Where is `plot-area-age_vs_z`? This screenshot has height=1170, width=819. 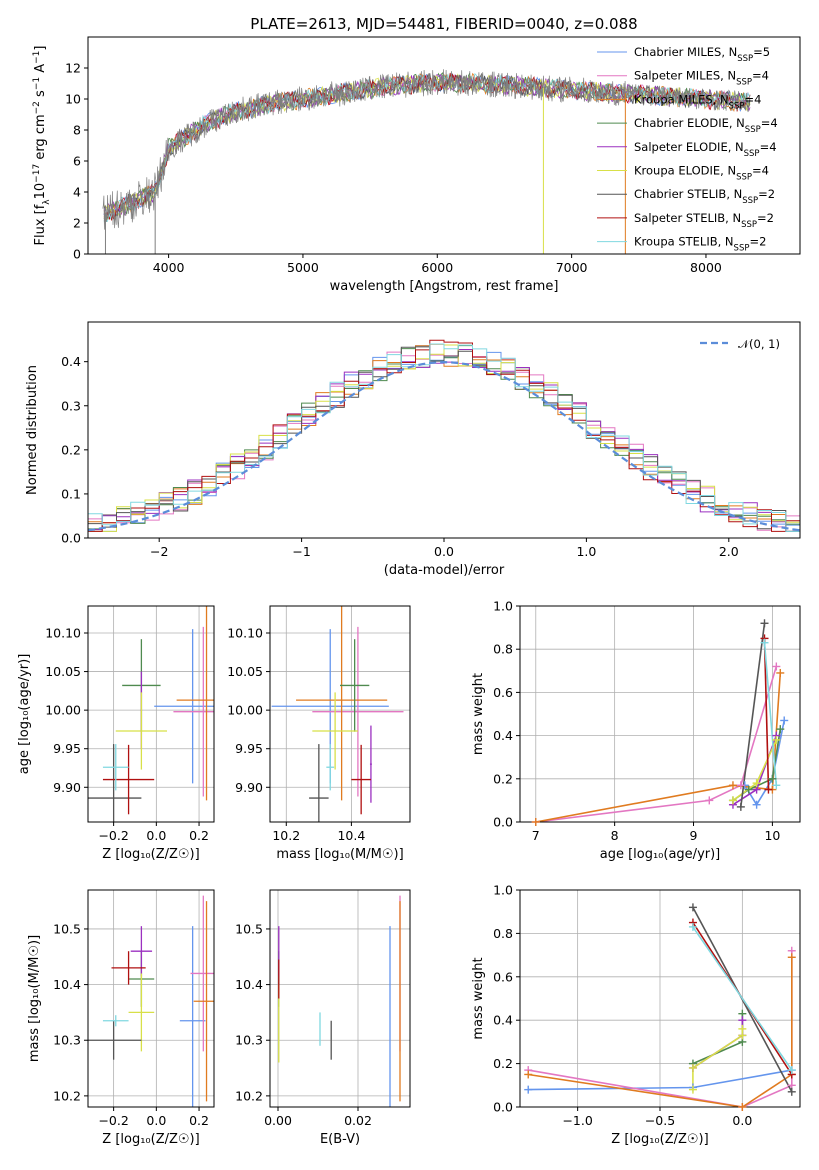 plot-area-age_vs_z is located at coordinates (151, 714).